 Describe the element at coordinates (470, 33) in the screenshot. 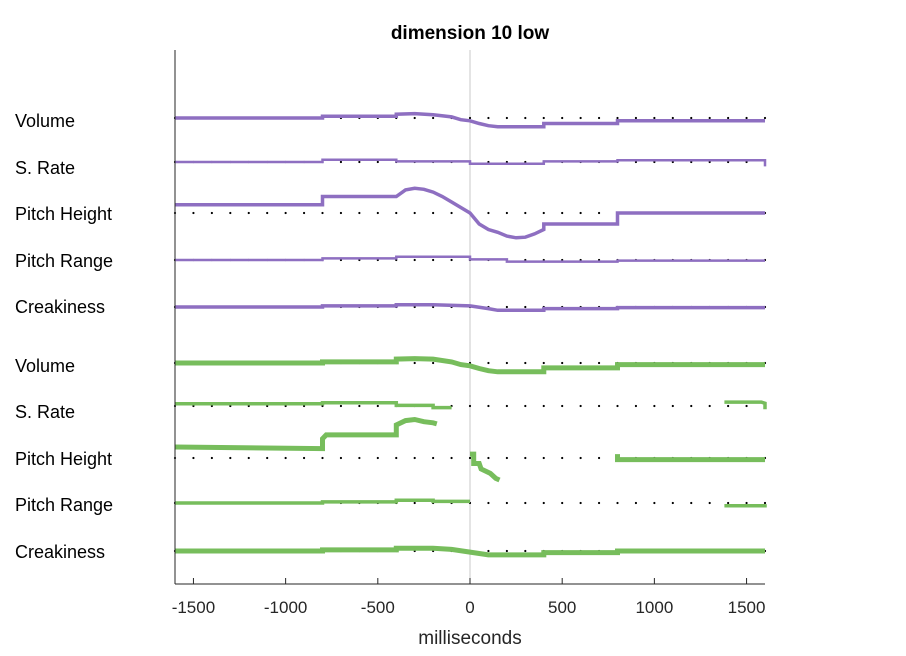

I see `chart-title: dimension 10 low` at that location.